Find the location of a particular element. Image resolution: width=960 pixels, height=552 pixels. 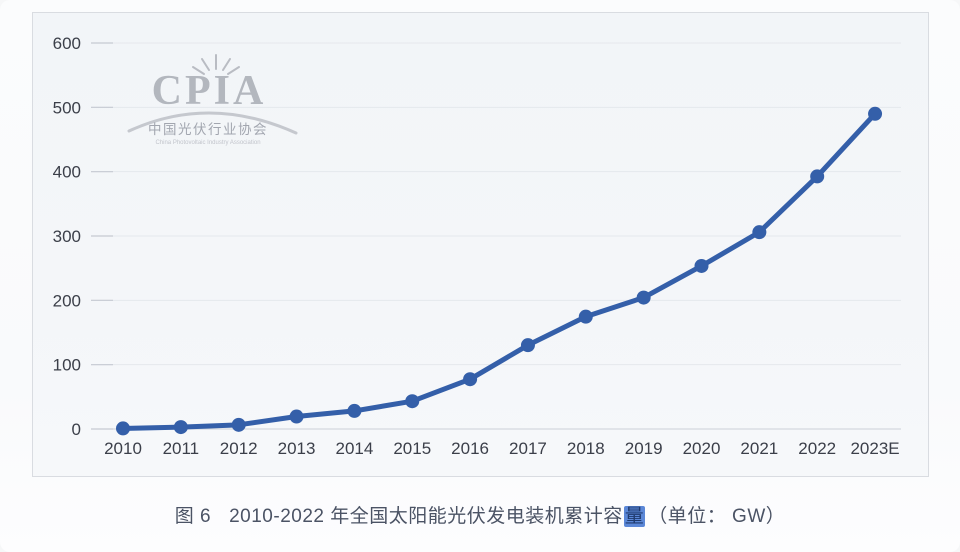

x-axis-tick-label: 2013 is located at coordinates (297, 448).